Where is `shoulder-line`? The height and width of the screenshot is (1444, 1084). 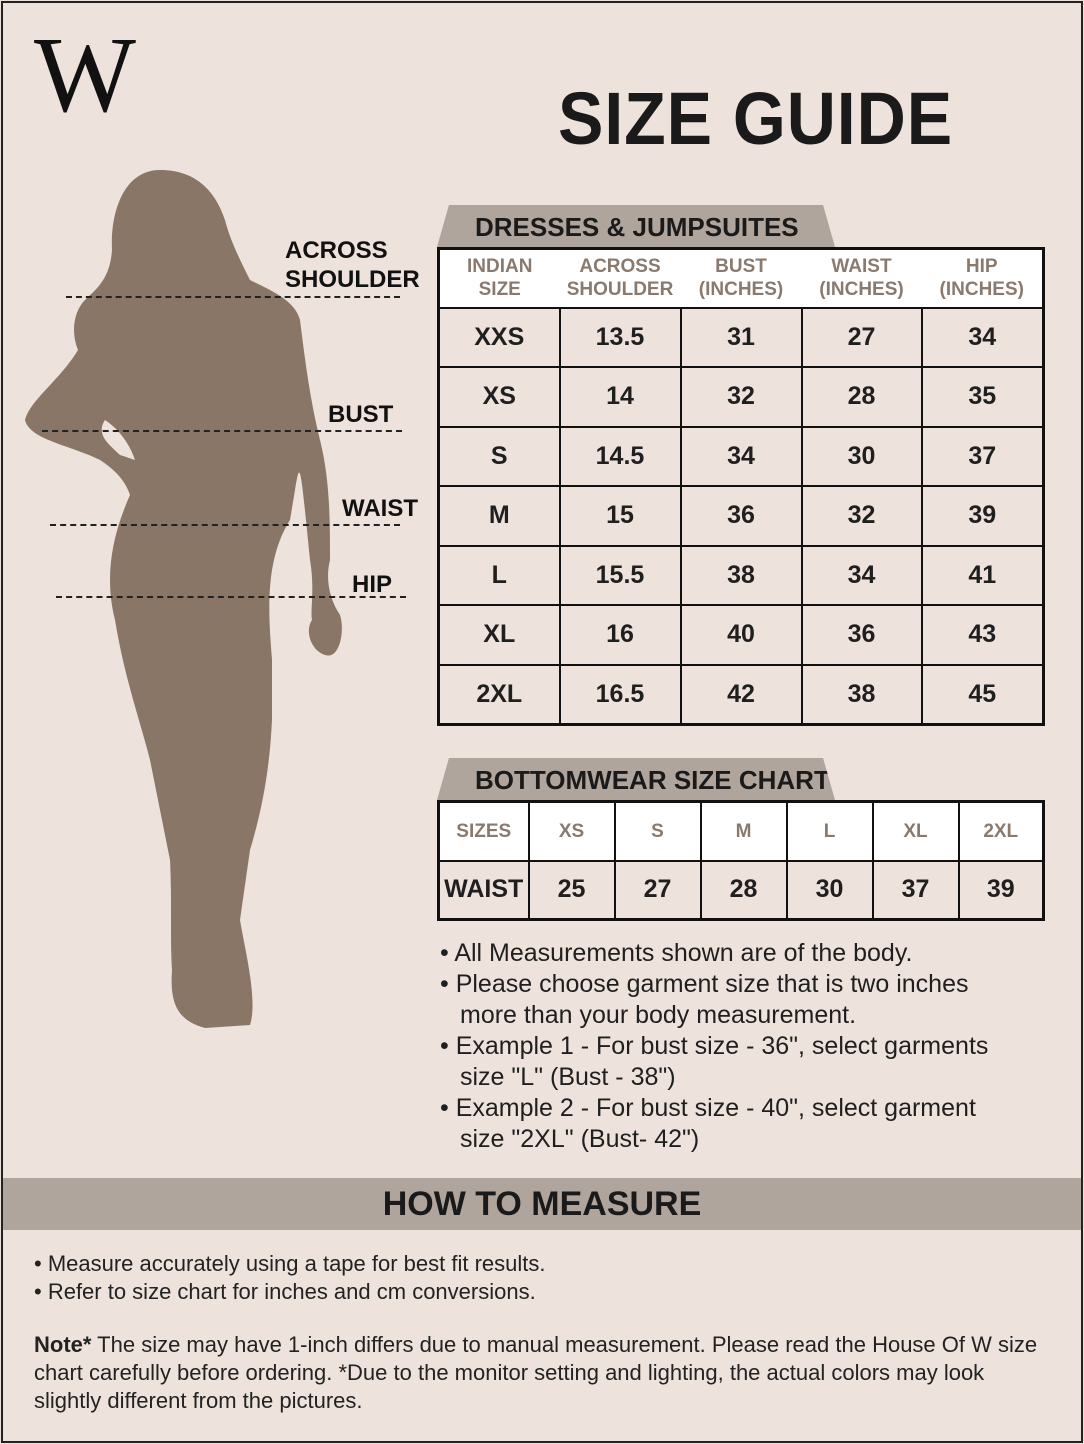
shoulder-line is located at coordinates (233, 297).